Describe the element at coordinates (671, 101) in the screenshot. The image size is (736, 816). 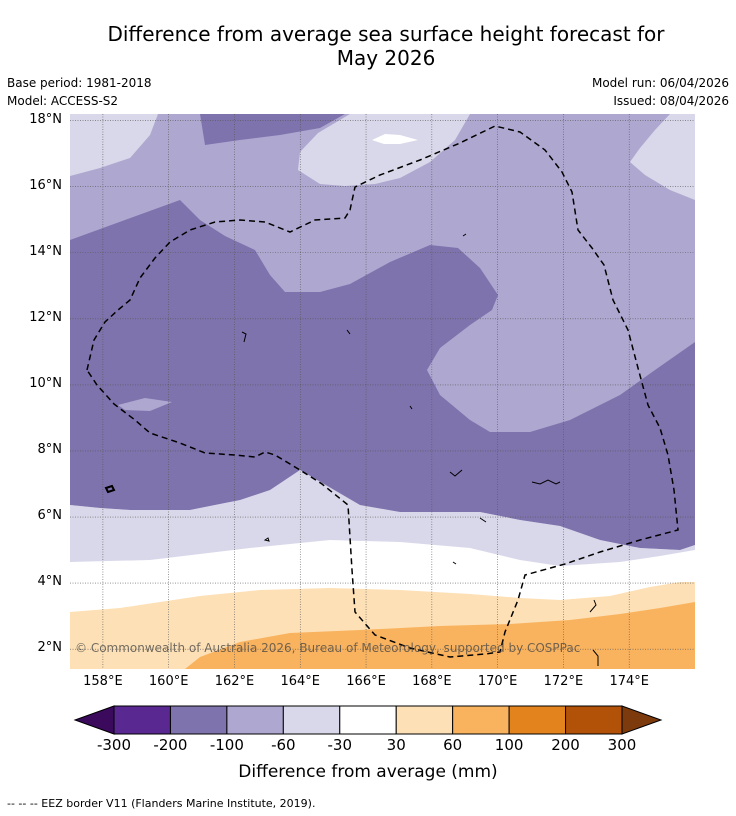
I see `issued-date: Issued: 08/04/2026` at that location.